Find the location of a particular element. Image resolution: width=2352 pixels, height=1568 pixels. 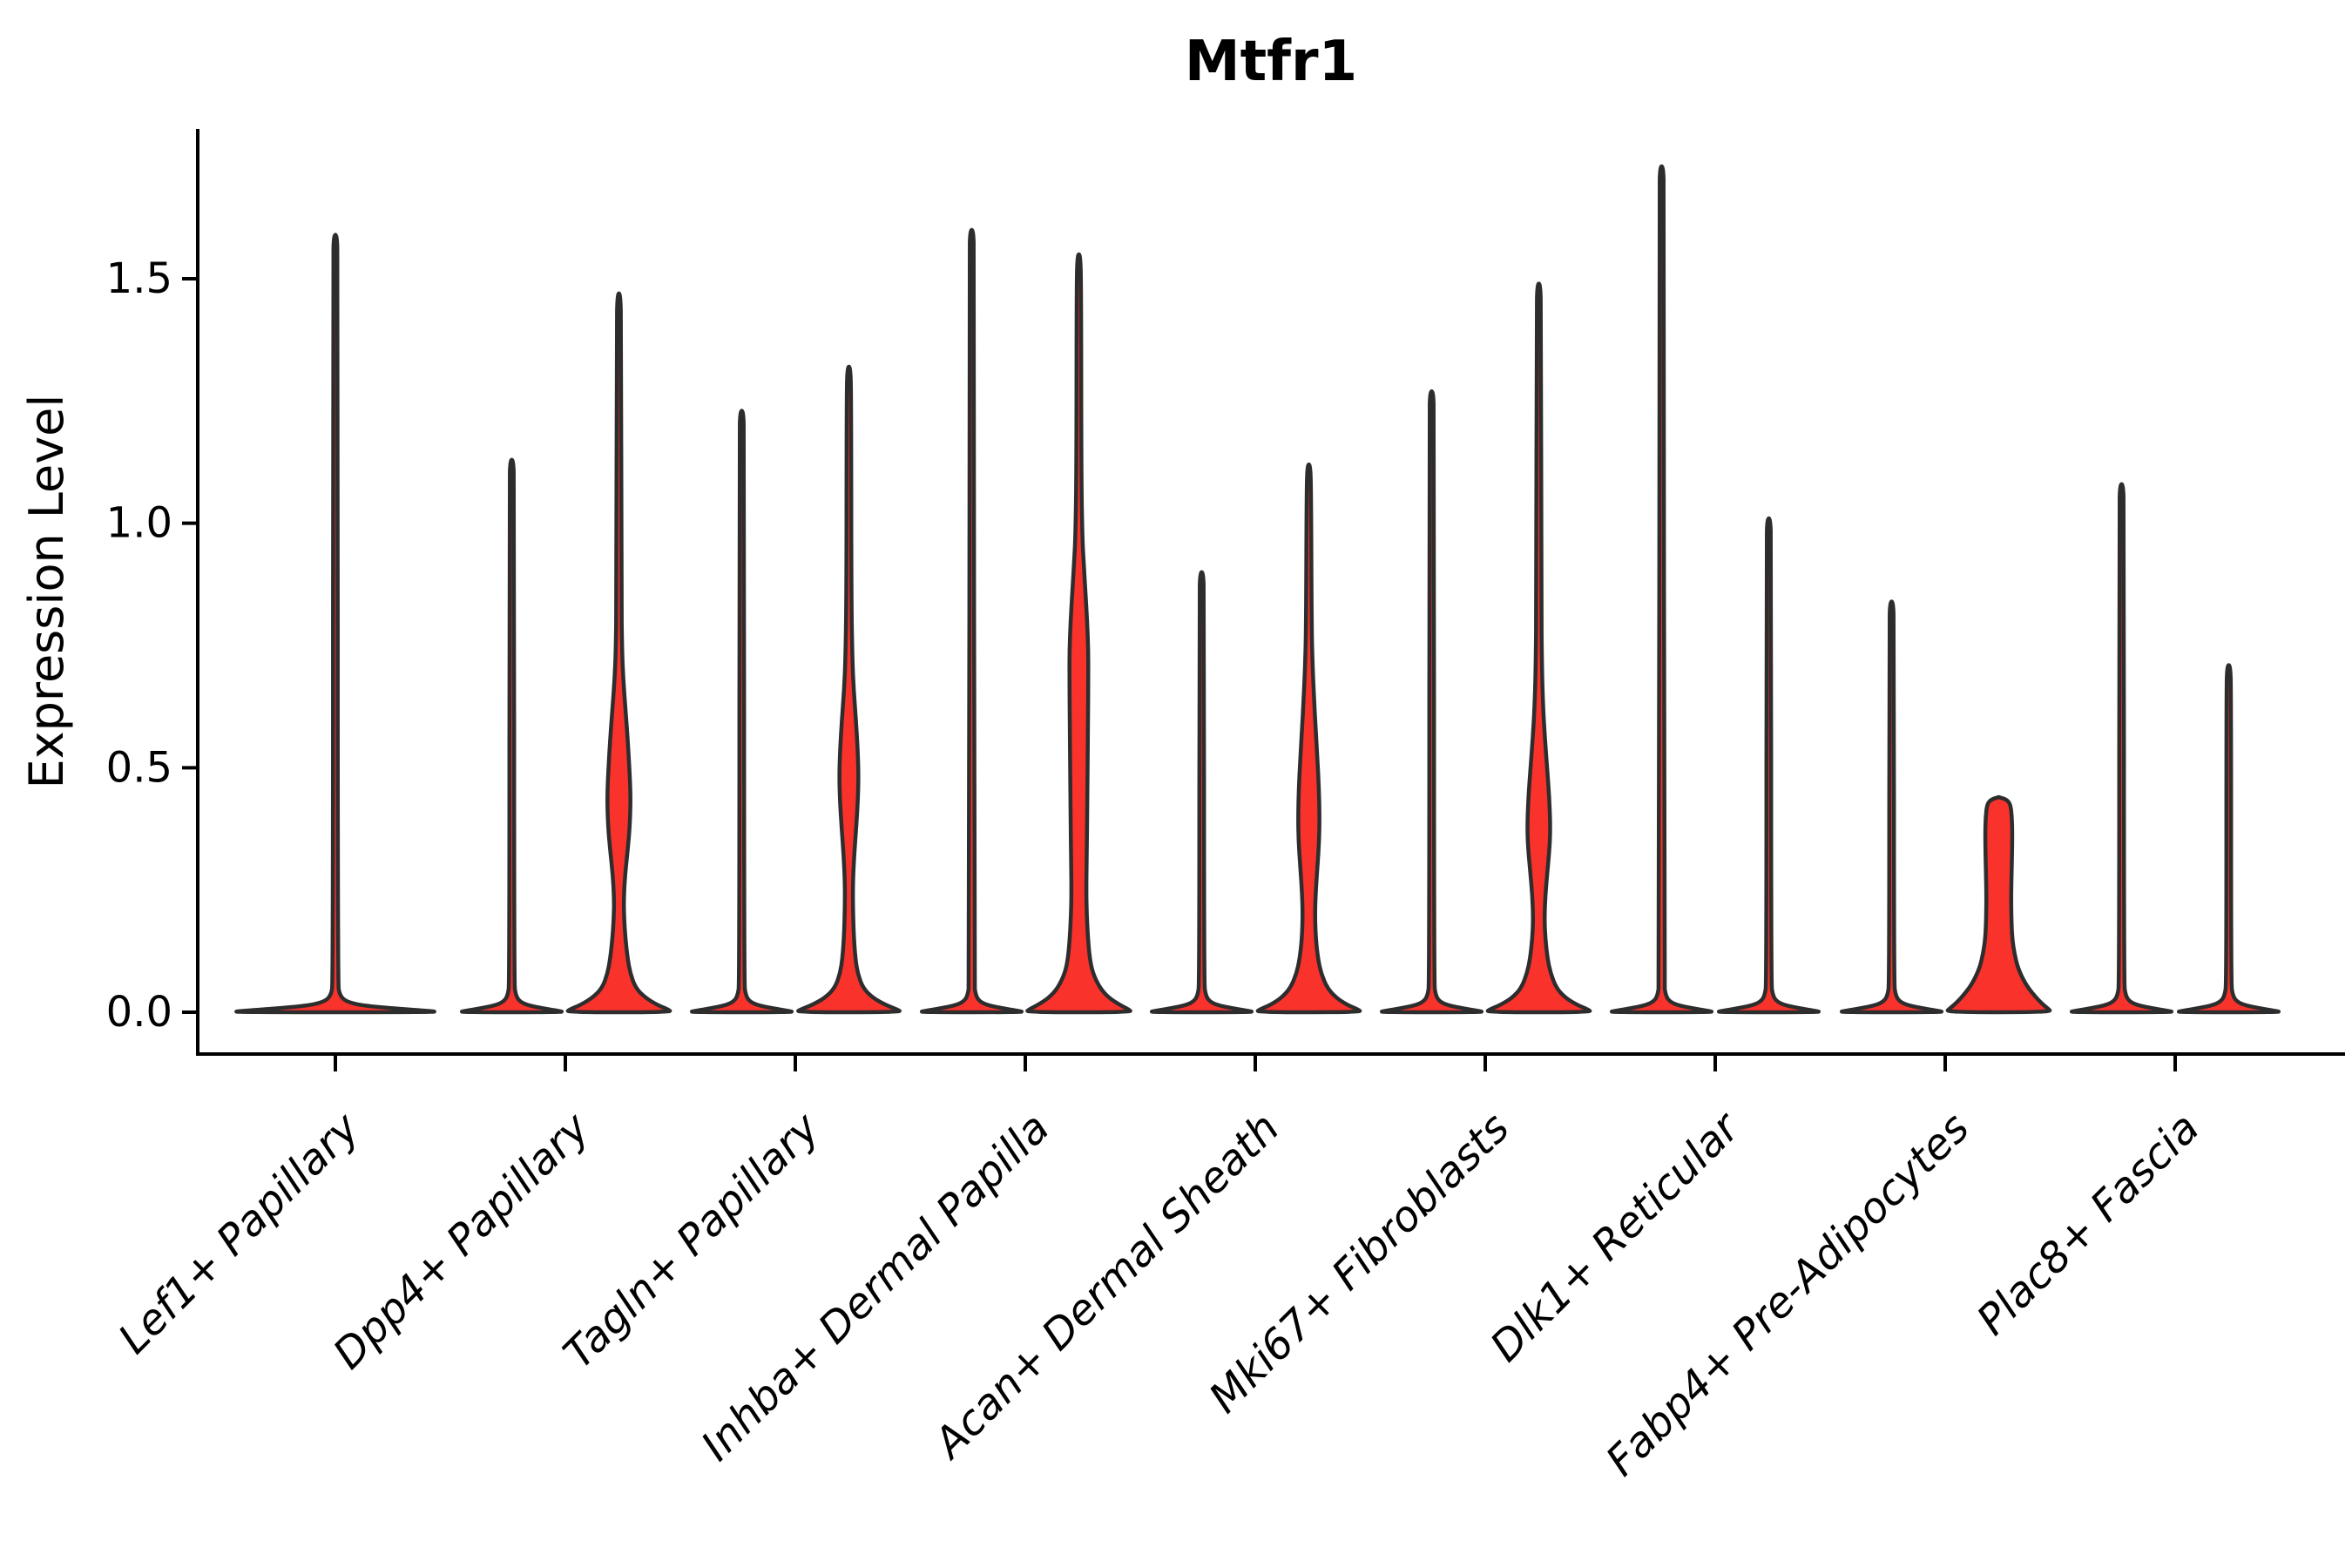

y-tick-label: 1.5 is located at coordinates (139, 278).